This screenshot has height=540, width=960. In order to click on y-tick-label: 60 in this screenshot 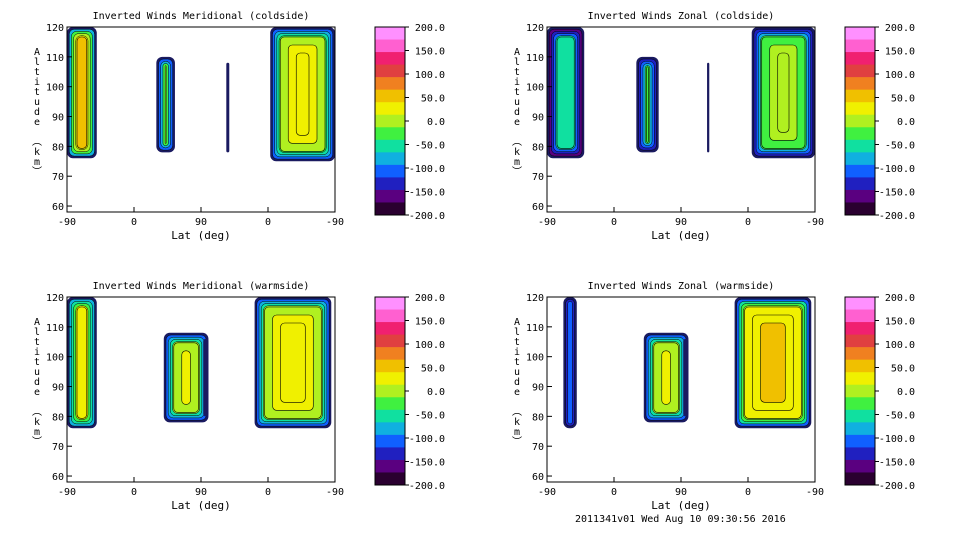, I will do `click(58, 207)`.